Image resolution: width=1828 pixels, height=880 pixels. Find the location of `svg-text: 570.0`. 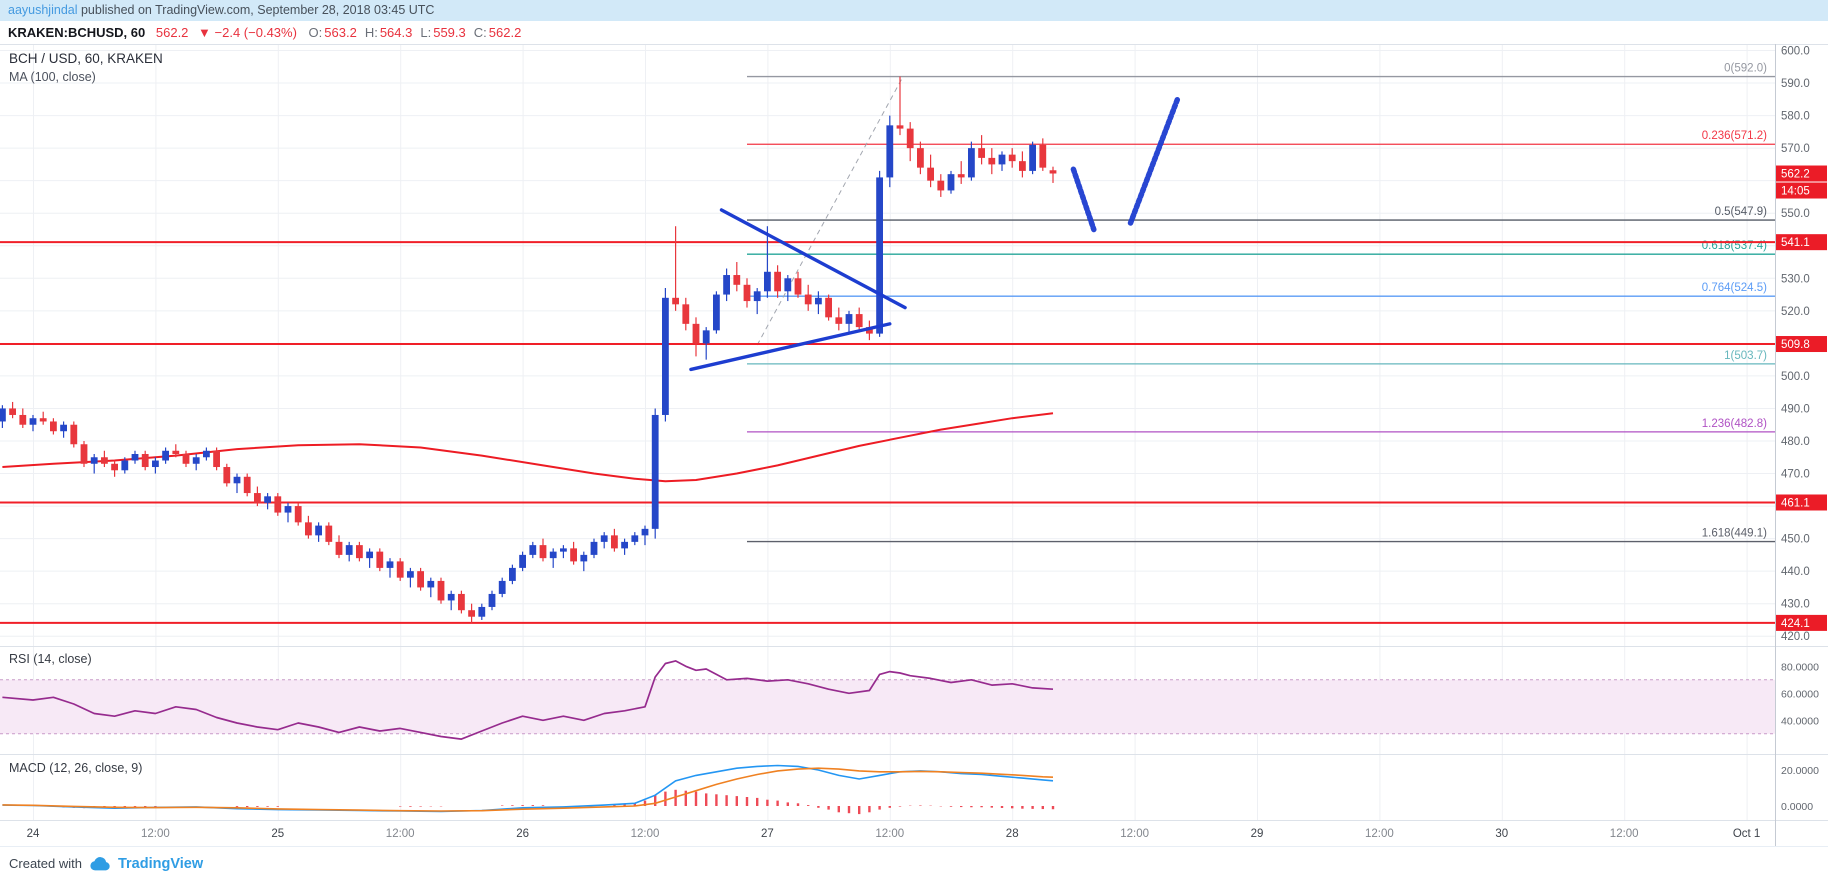

svg-text: 570.0 is located at coordinates (1795, 149).